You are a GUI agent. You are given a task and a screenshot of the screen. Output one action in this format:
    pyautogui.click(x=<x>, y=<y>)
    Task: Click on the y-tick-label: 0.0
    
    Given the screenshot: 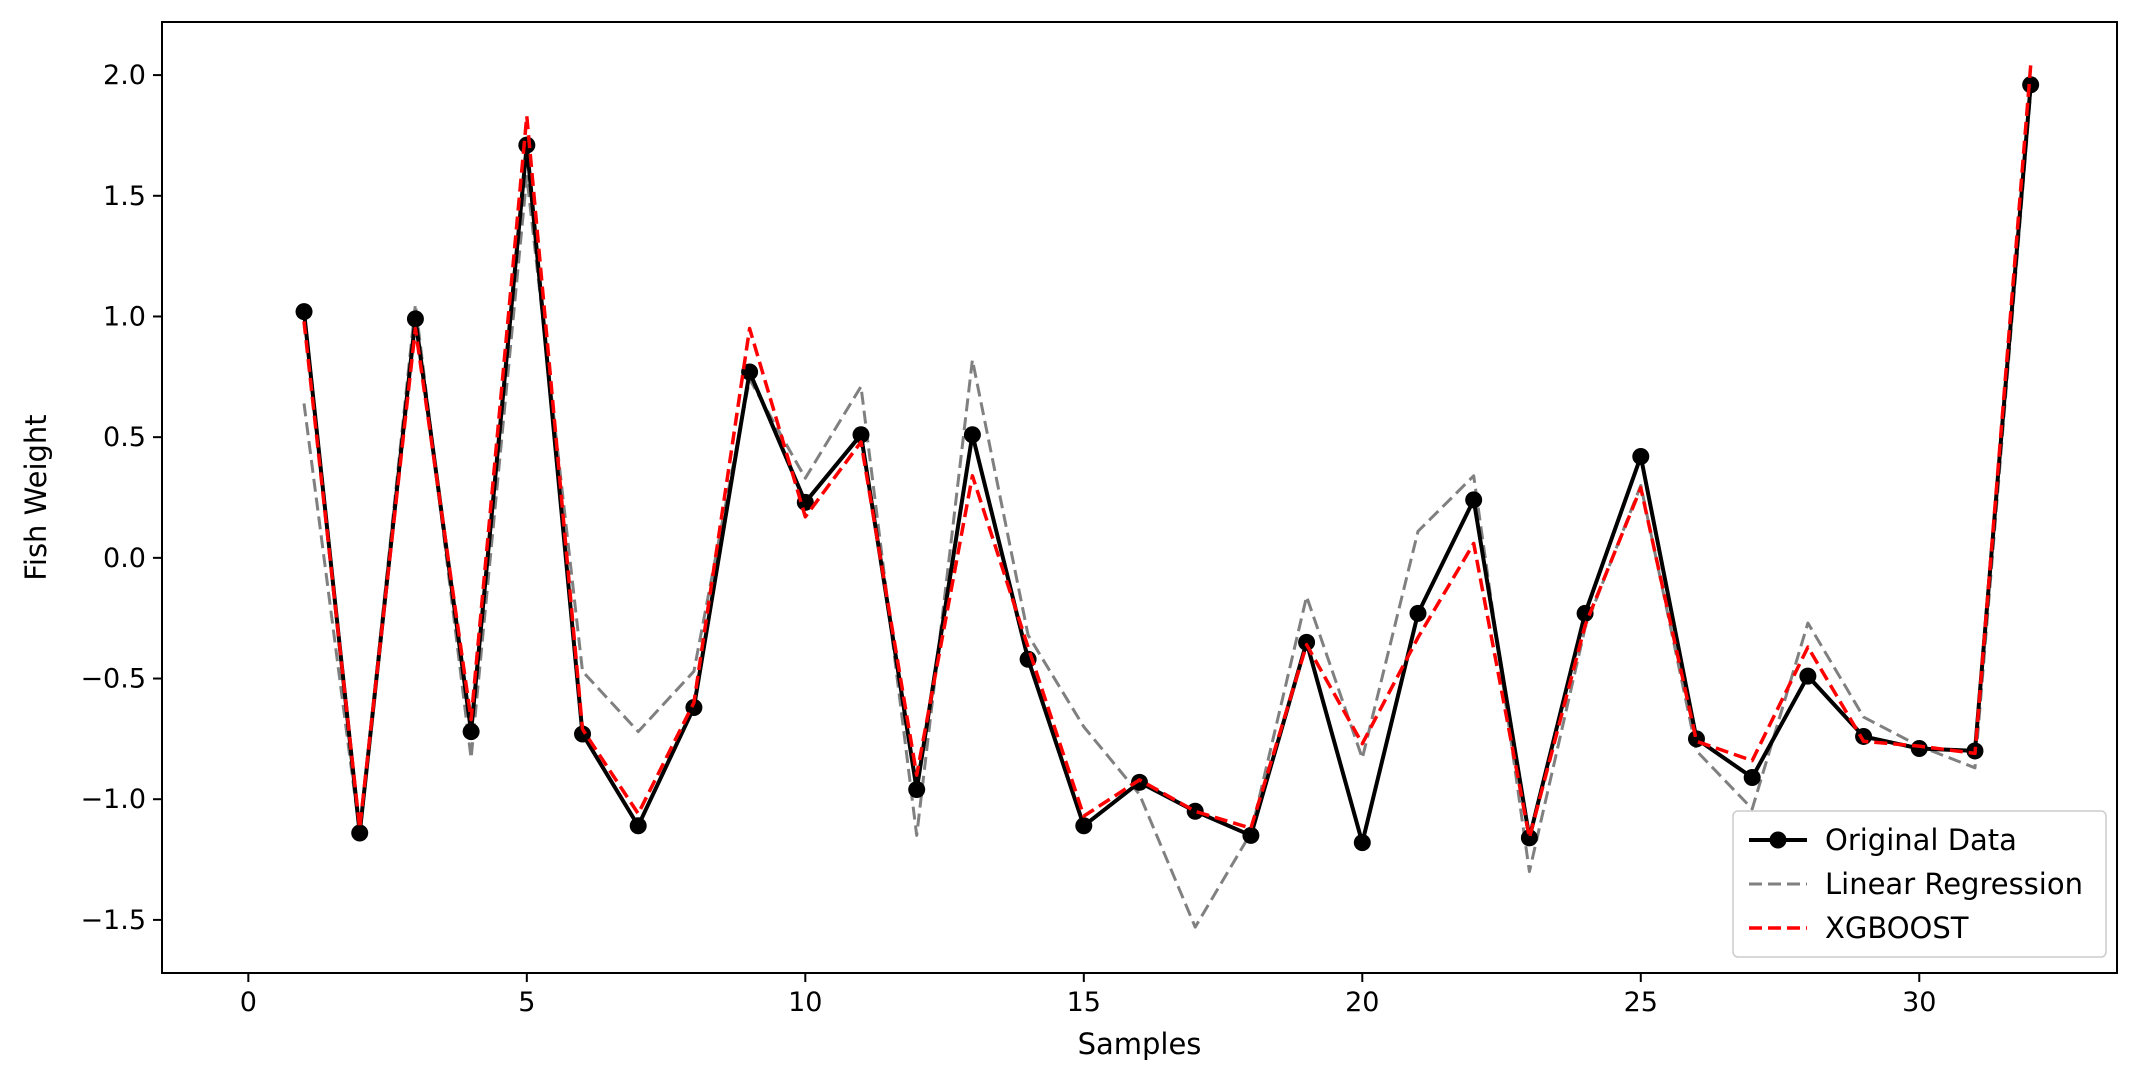 What is the action you would take?
    pyautogui.click(x=124, y=558)
    